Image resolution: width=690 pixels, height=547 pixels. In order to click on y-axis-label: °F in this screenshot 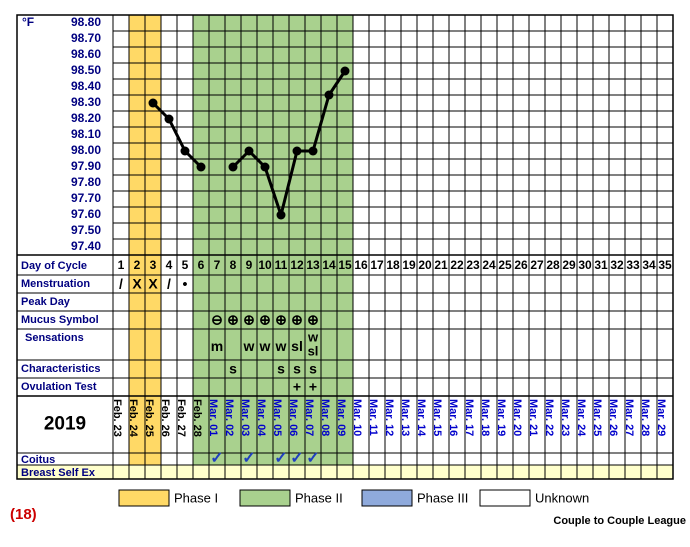, I will do `click(28, 22)`.